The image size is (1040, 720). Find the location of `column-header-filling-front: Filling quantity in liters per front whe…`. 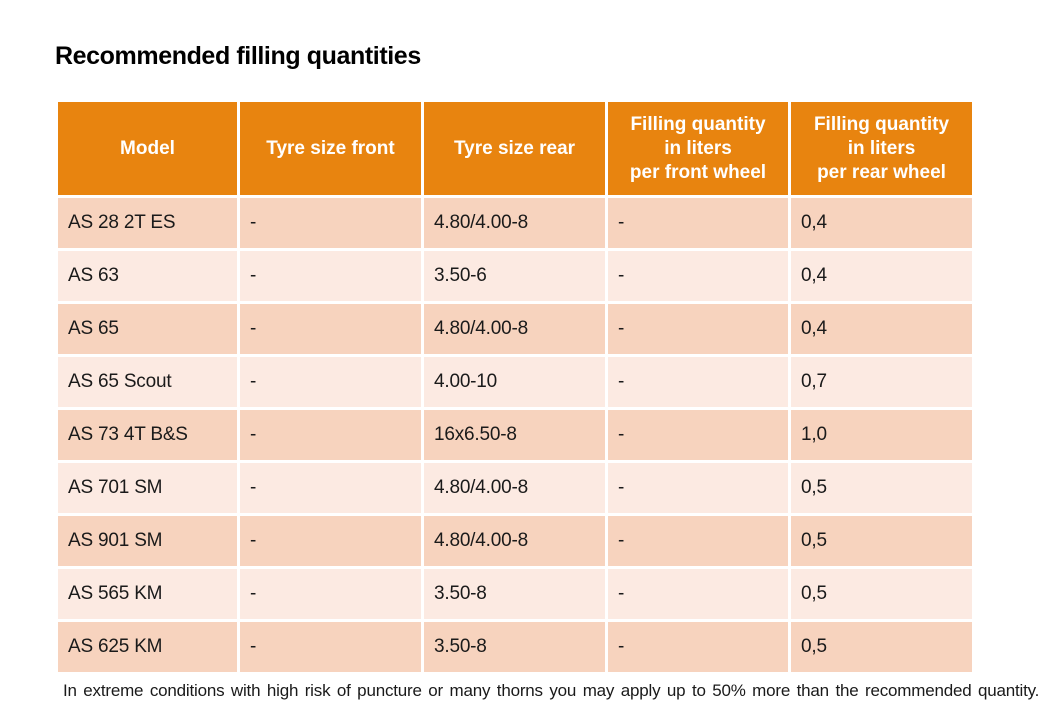

column-header-filling-front: Filling quantity in liters per front whe… is located at coordinates (698, 148).